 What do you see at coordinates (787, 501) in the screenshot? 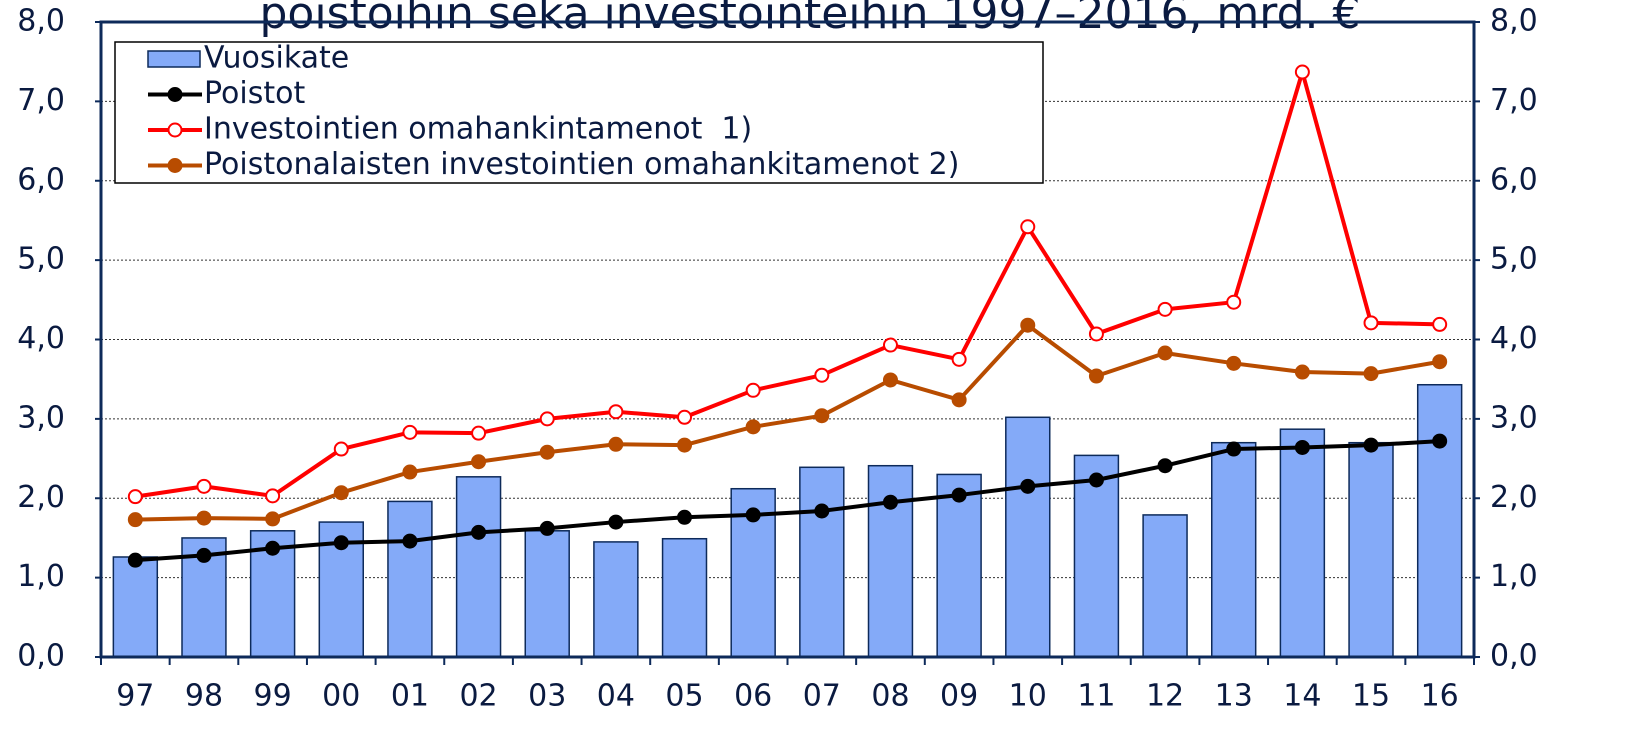
I see `line` at bounding box center [787, 501].